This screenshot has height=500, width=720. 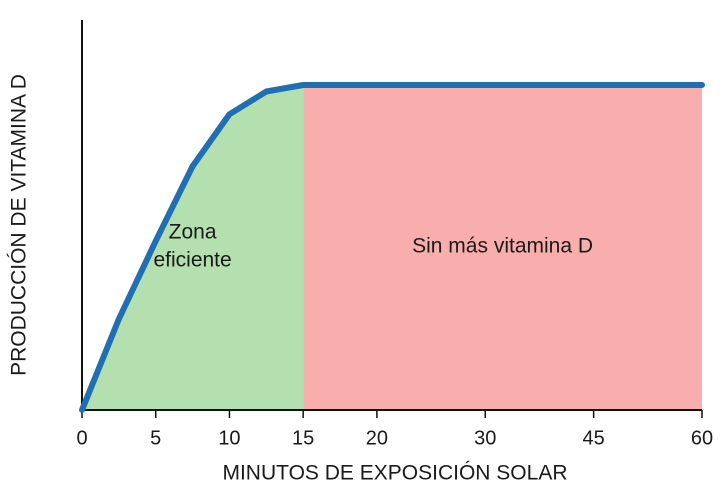 What do you see at coordinates (485, 438) in the screenshot?
I see `x-tick-label: 30` at bounding box center [485, 438].